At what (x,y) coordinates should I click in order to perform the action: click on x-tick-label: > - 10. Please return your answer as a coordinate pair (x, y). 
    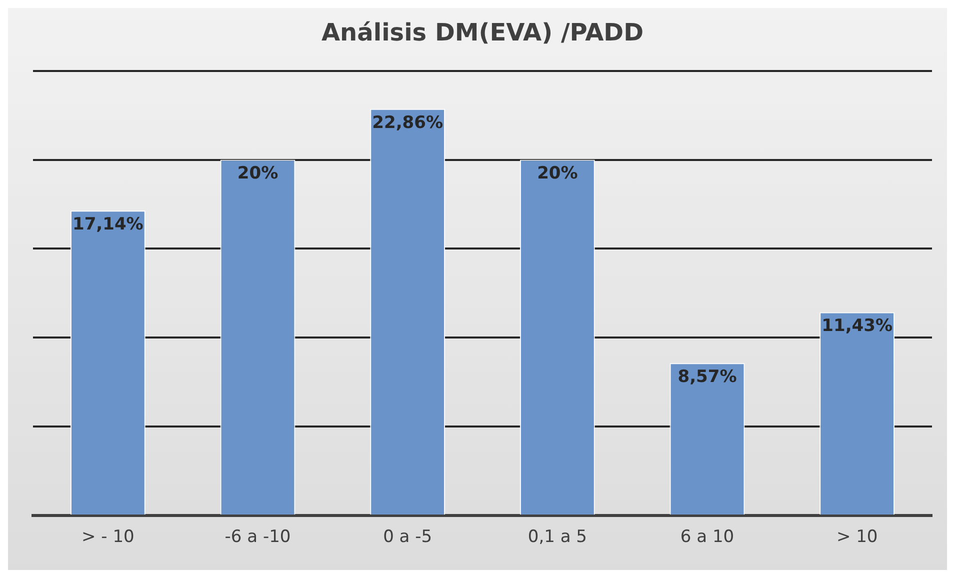
    Looking at the image, I should click on (108, 537).